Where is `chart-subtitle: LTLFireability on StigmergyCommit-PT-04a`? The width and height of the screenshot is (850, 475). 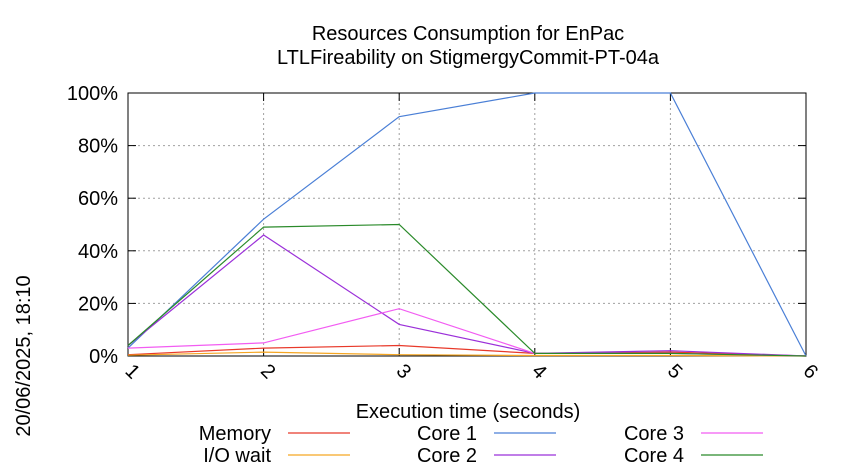
chart-subtitle: LTLFireability on StigmergyCommit-PT-04a is located at coordinates (468, 58).